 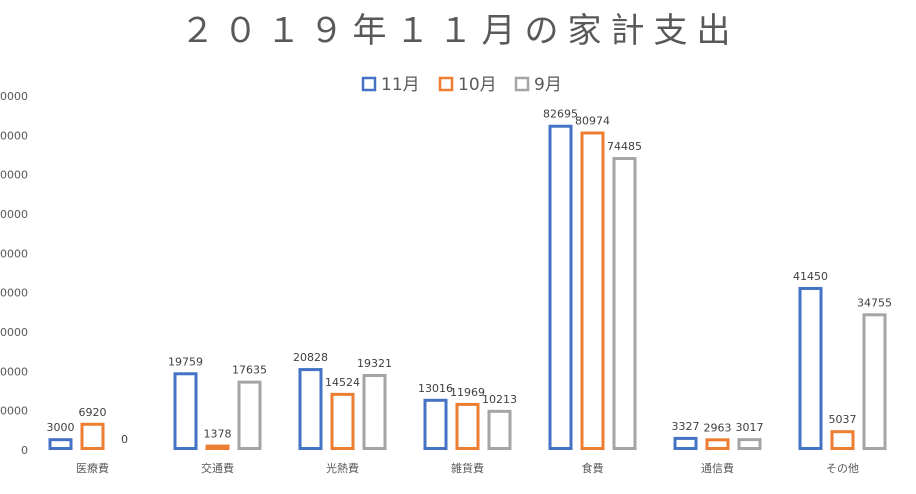 I want to click on y-tick-label: 60000, so click(x=14, y=214).